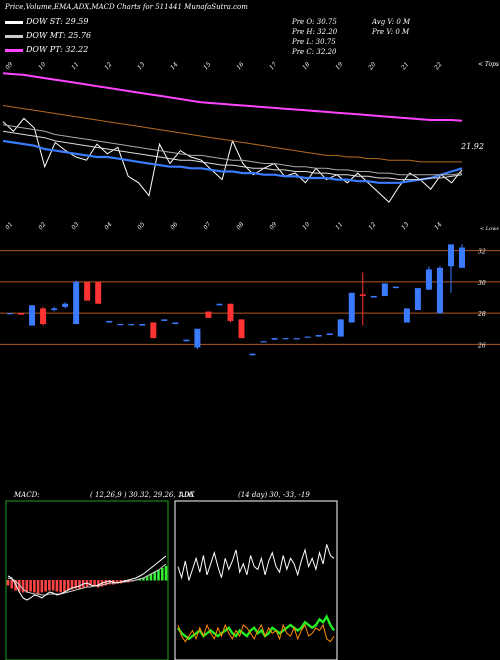 The height and width of the screenshot is (660, 500). I want to click on lows-label: < Lows, so click(489, 229).